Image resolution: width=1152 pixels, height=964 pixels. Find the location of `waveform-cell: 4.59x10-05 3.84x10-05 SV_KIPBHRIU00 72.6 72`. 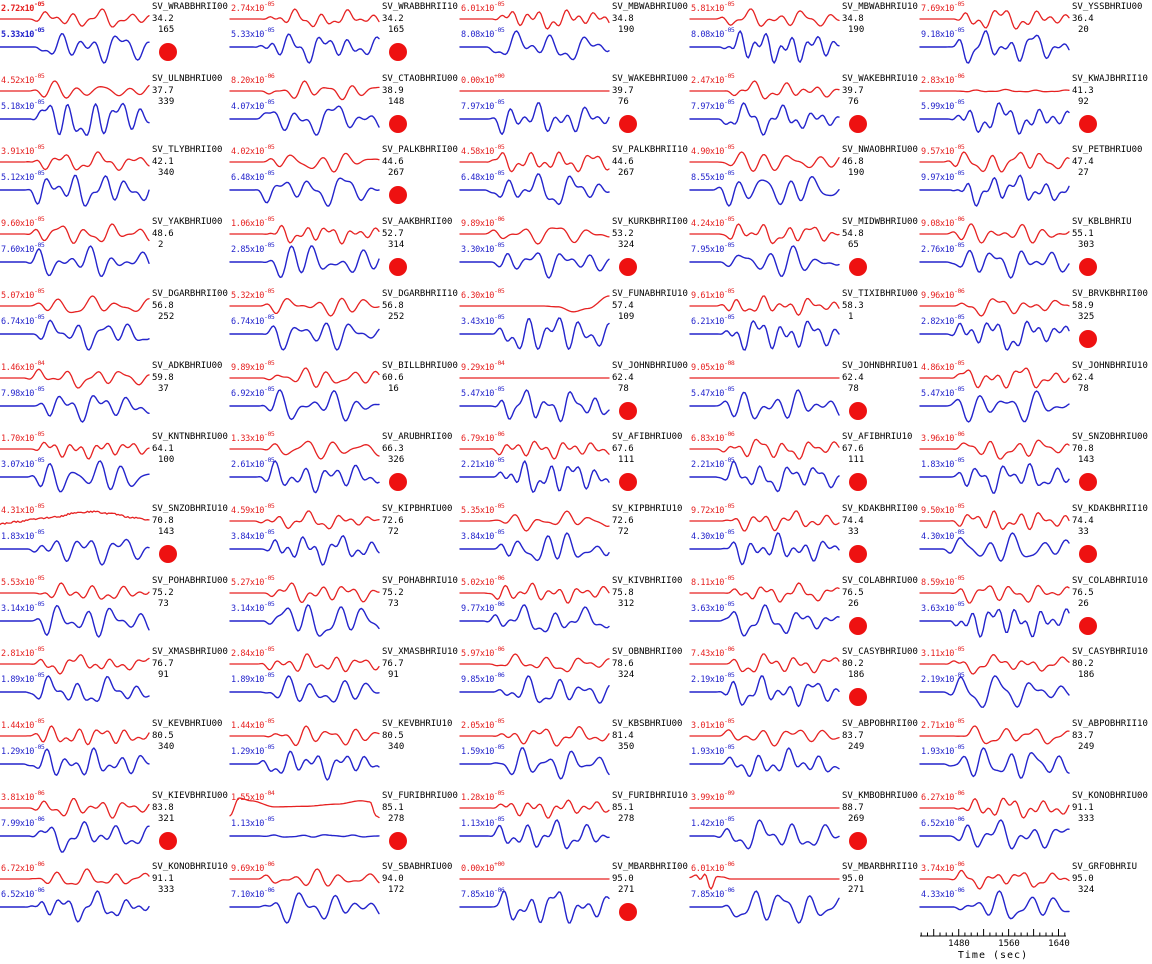

waveform-cell: 4.59x10-05 3.84x10-05 SV_KIPBHRIU00 72.6 72 is located at coordinates (344, 538).